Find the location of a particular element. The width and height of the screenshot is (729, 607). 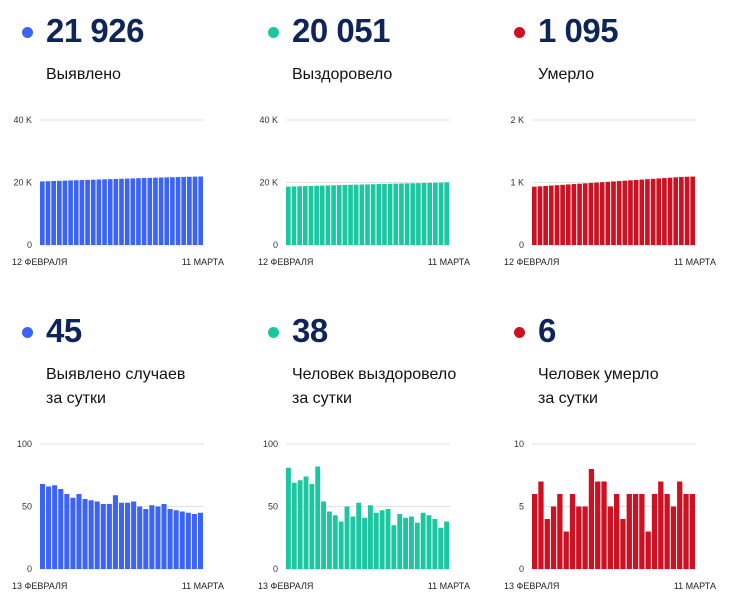

bar-chart: 0 50 100 13 ФЕВРАЛЯ 11 МАРТА is located at coordinates (118, 515).